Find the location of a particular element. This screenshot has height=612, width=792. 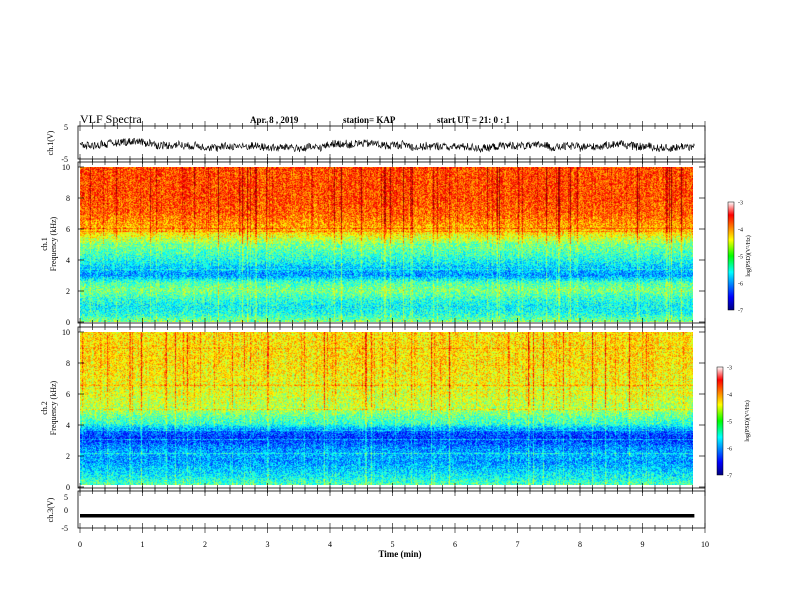

ch1-ytick-label: 10 is located at coordinates (66, 167).